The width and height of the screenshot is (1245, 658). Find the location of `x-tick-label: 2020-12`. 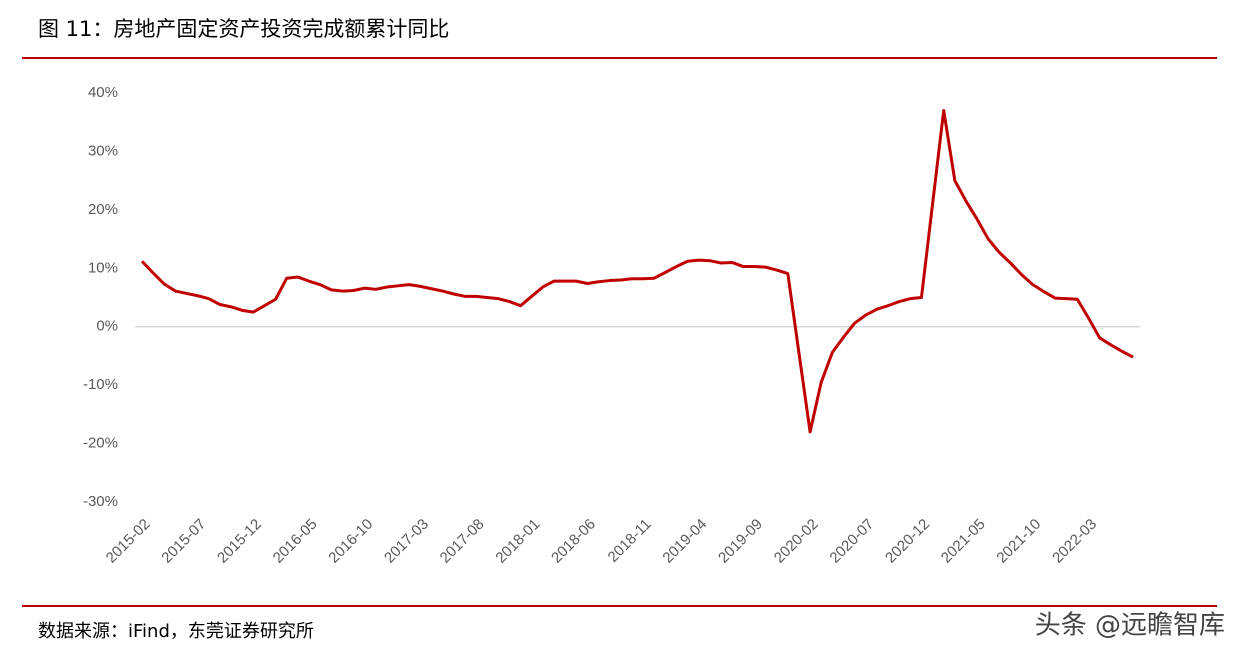

x-tick-label: 2020-12 is located at coordinates (907, 541).